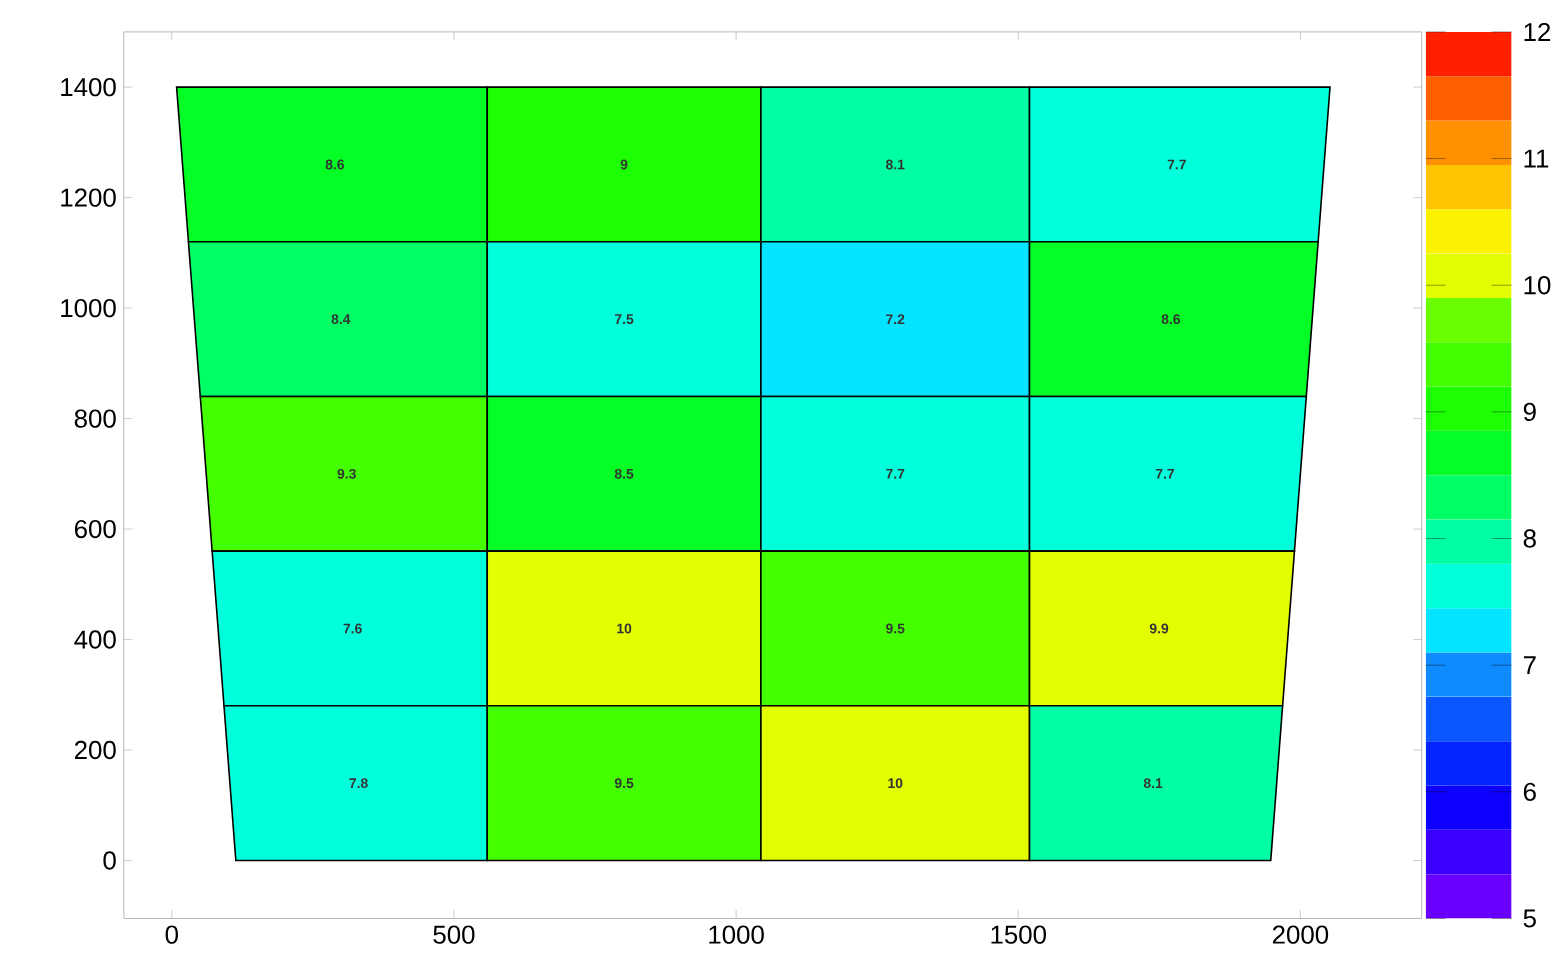 This screenshot has height=962, width=1558. Describe the element at coordinates (1536, 158) in the screenshot. I see `color-bar-label: 11` at that location.